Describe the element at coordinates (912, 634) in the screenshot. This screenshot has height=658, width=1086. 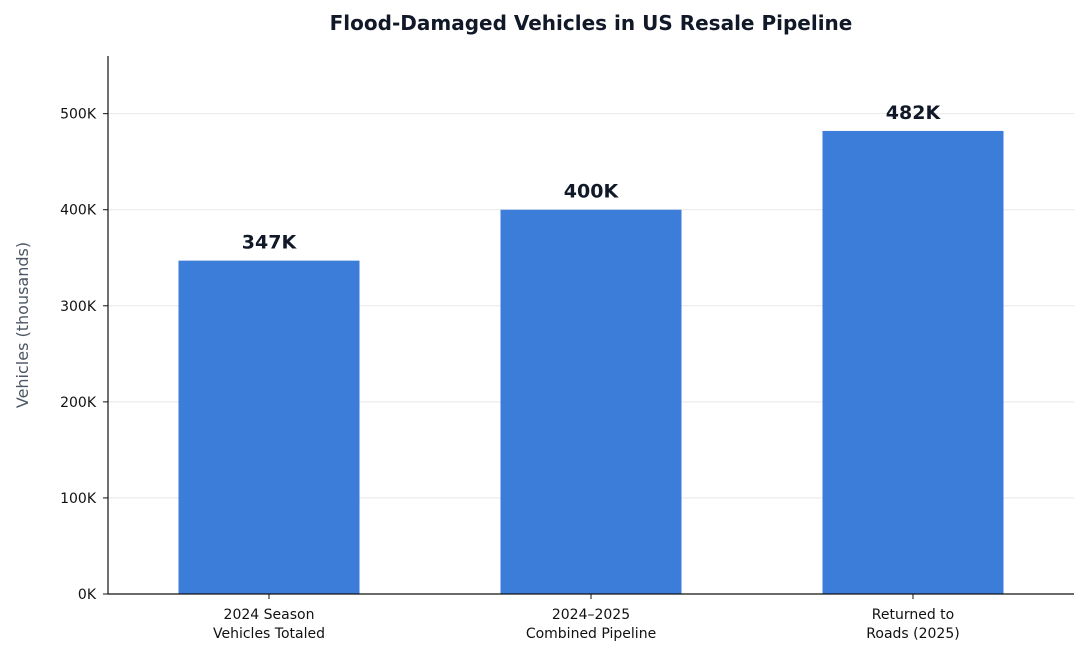
I see `x-tick-label: Roads (2025)` at that location.